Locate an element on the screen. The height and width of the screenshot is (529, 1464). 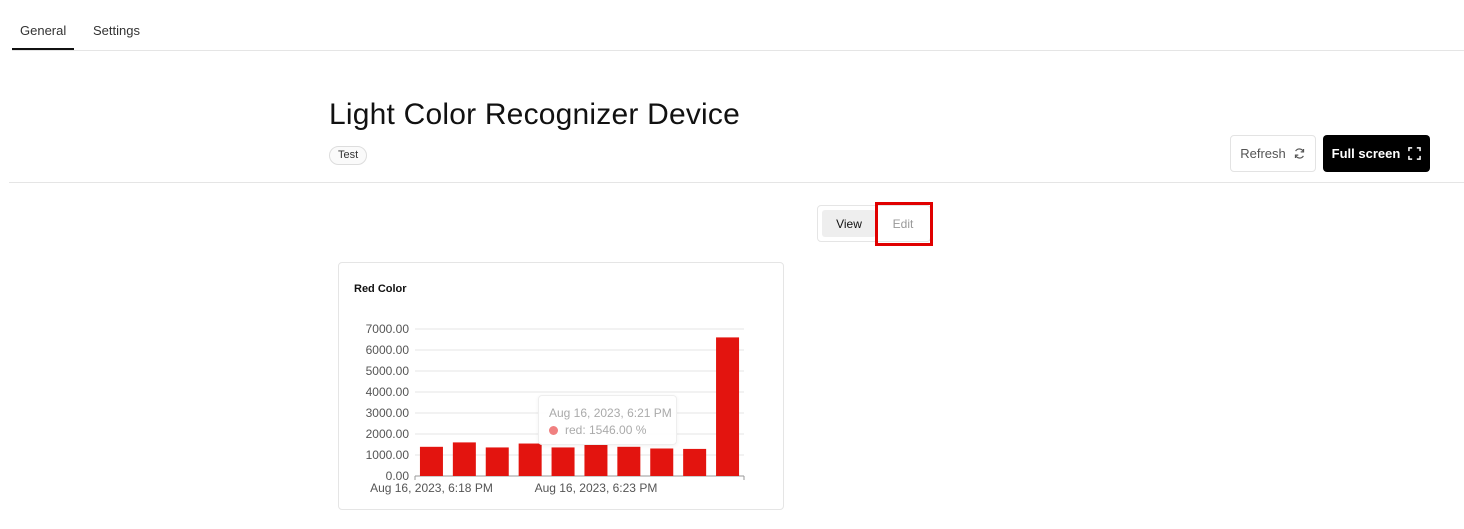
y-tick-label: 1000.00 is located at coordinates (388, 455).